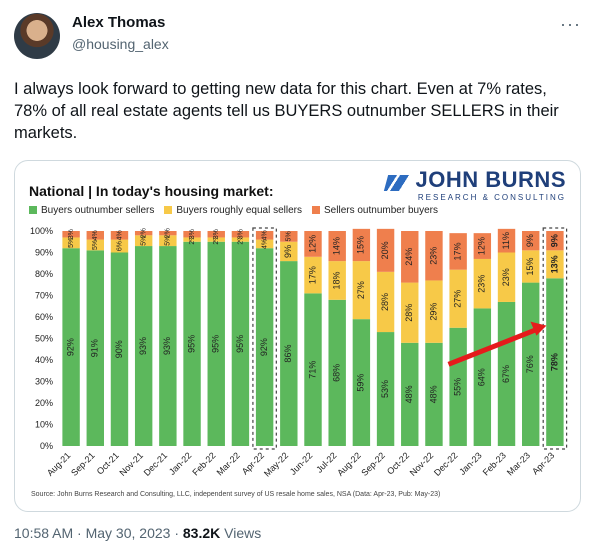 Image resolution: width=589 pixels, height=554 pixels. I want to click on bar-value-label: 24%, so click(409, 257).